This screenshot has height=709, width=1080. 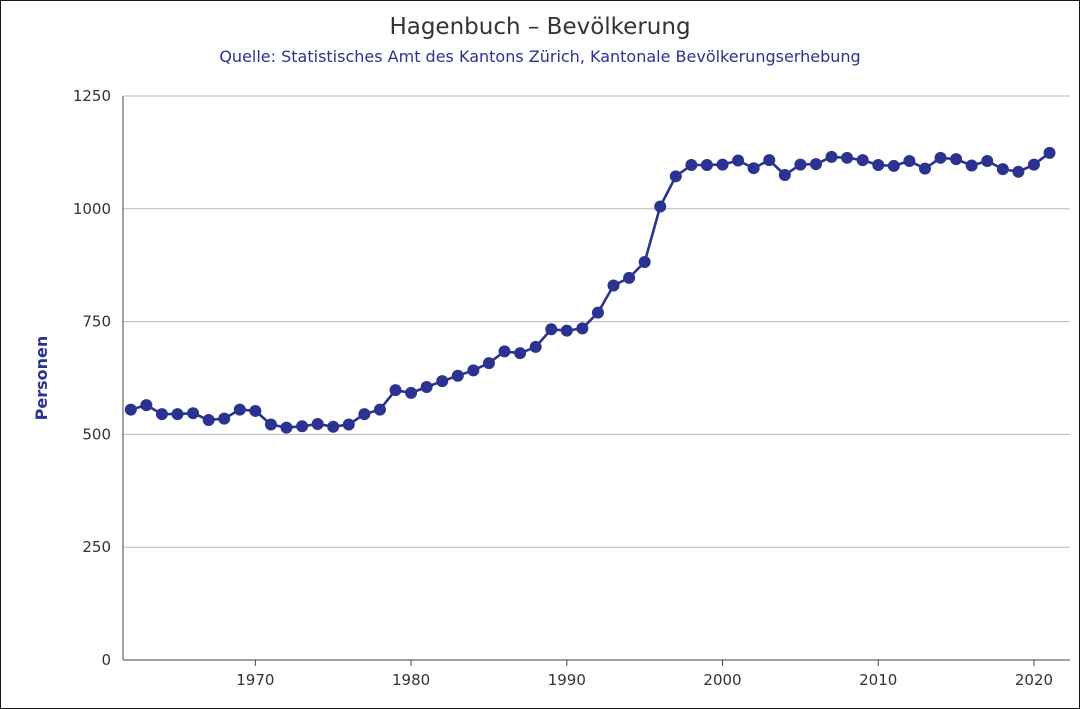 I want to click on chart-title: Hagenbuch – Bevölkerung, so click(x=540, y=27).